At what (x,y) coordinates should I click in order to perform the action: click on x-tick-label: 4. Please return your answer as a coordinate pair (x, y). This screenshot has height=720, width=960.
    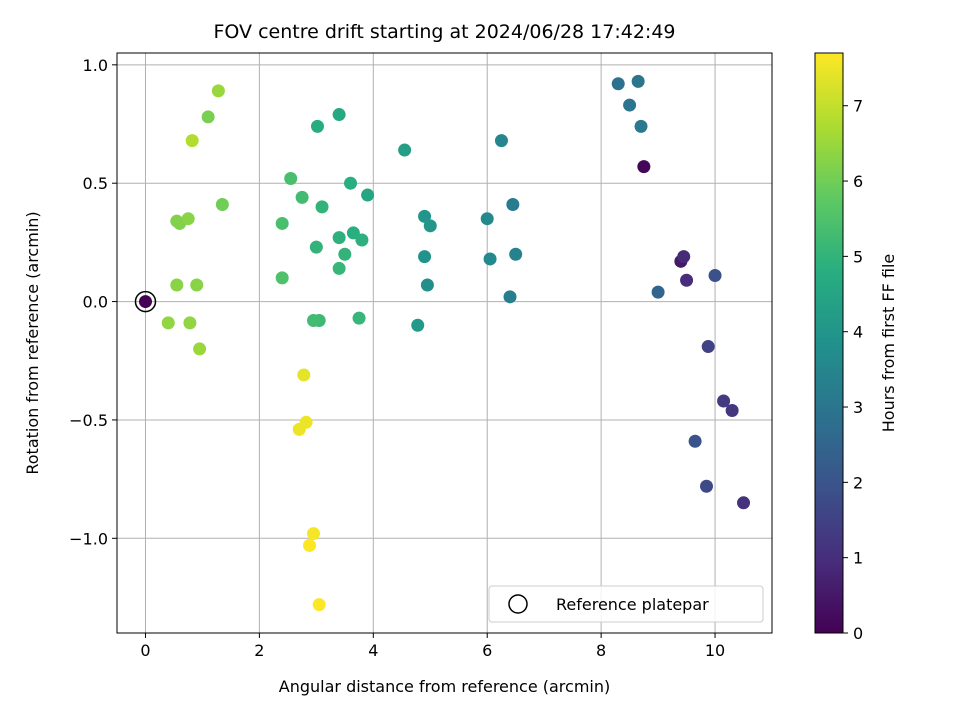
    Looking at the image, I should click on (373, 650).